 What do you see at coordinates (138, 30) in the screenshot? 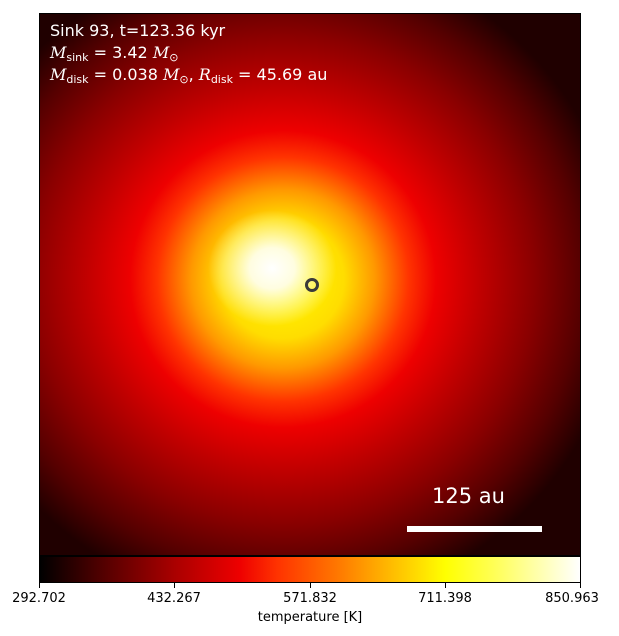
I see `sink-title: Sink 93, t=123.36 kyr` at bounding box center [138, 30].